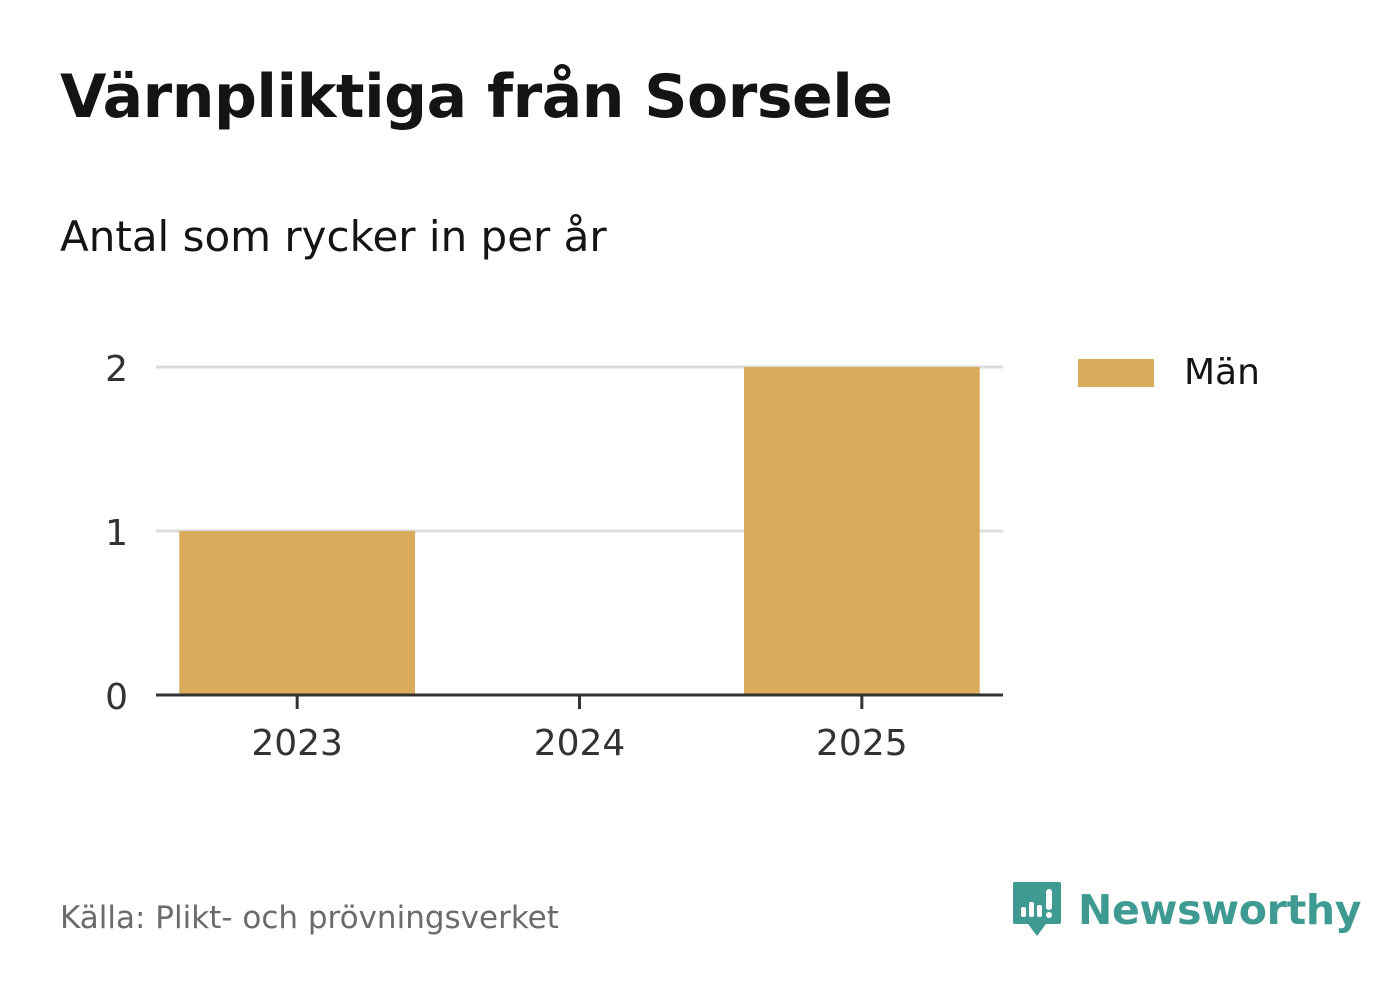  Describe the element at coordinates (297, 613) in the screenshot. I see `bar-2023` at that location.